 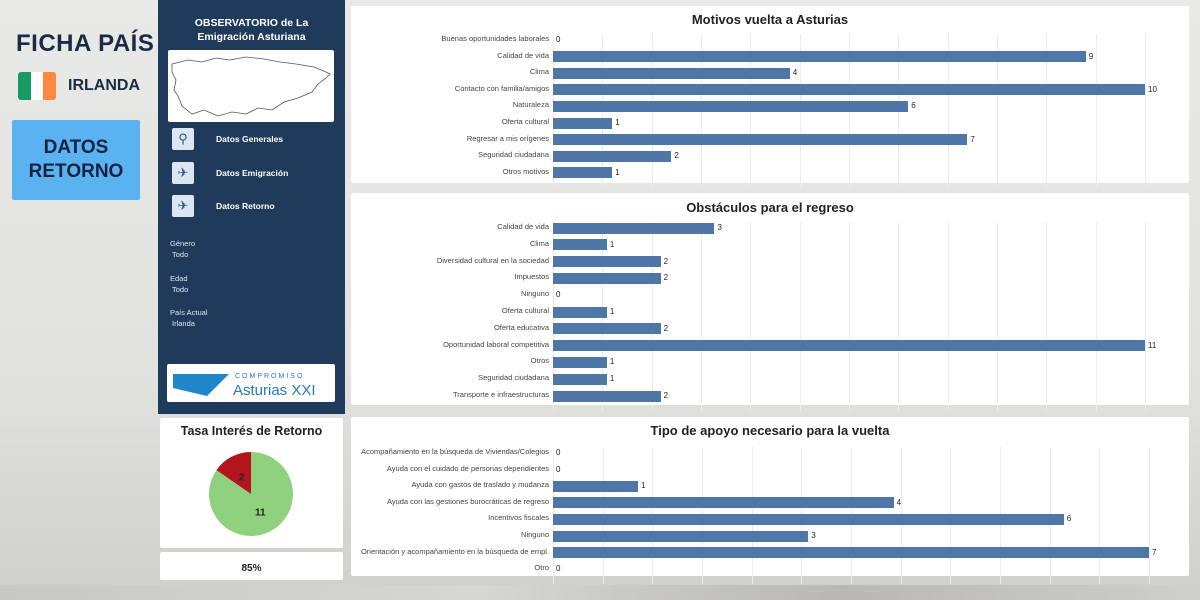 I want to click on filter-label: Edad, so click(x=179, y=278).